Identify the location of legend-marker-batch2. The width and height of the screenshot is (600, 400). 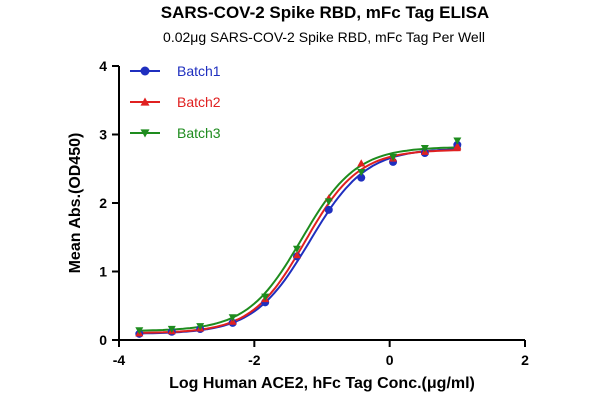
(145, 101).